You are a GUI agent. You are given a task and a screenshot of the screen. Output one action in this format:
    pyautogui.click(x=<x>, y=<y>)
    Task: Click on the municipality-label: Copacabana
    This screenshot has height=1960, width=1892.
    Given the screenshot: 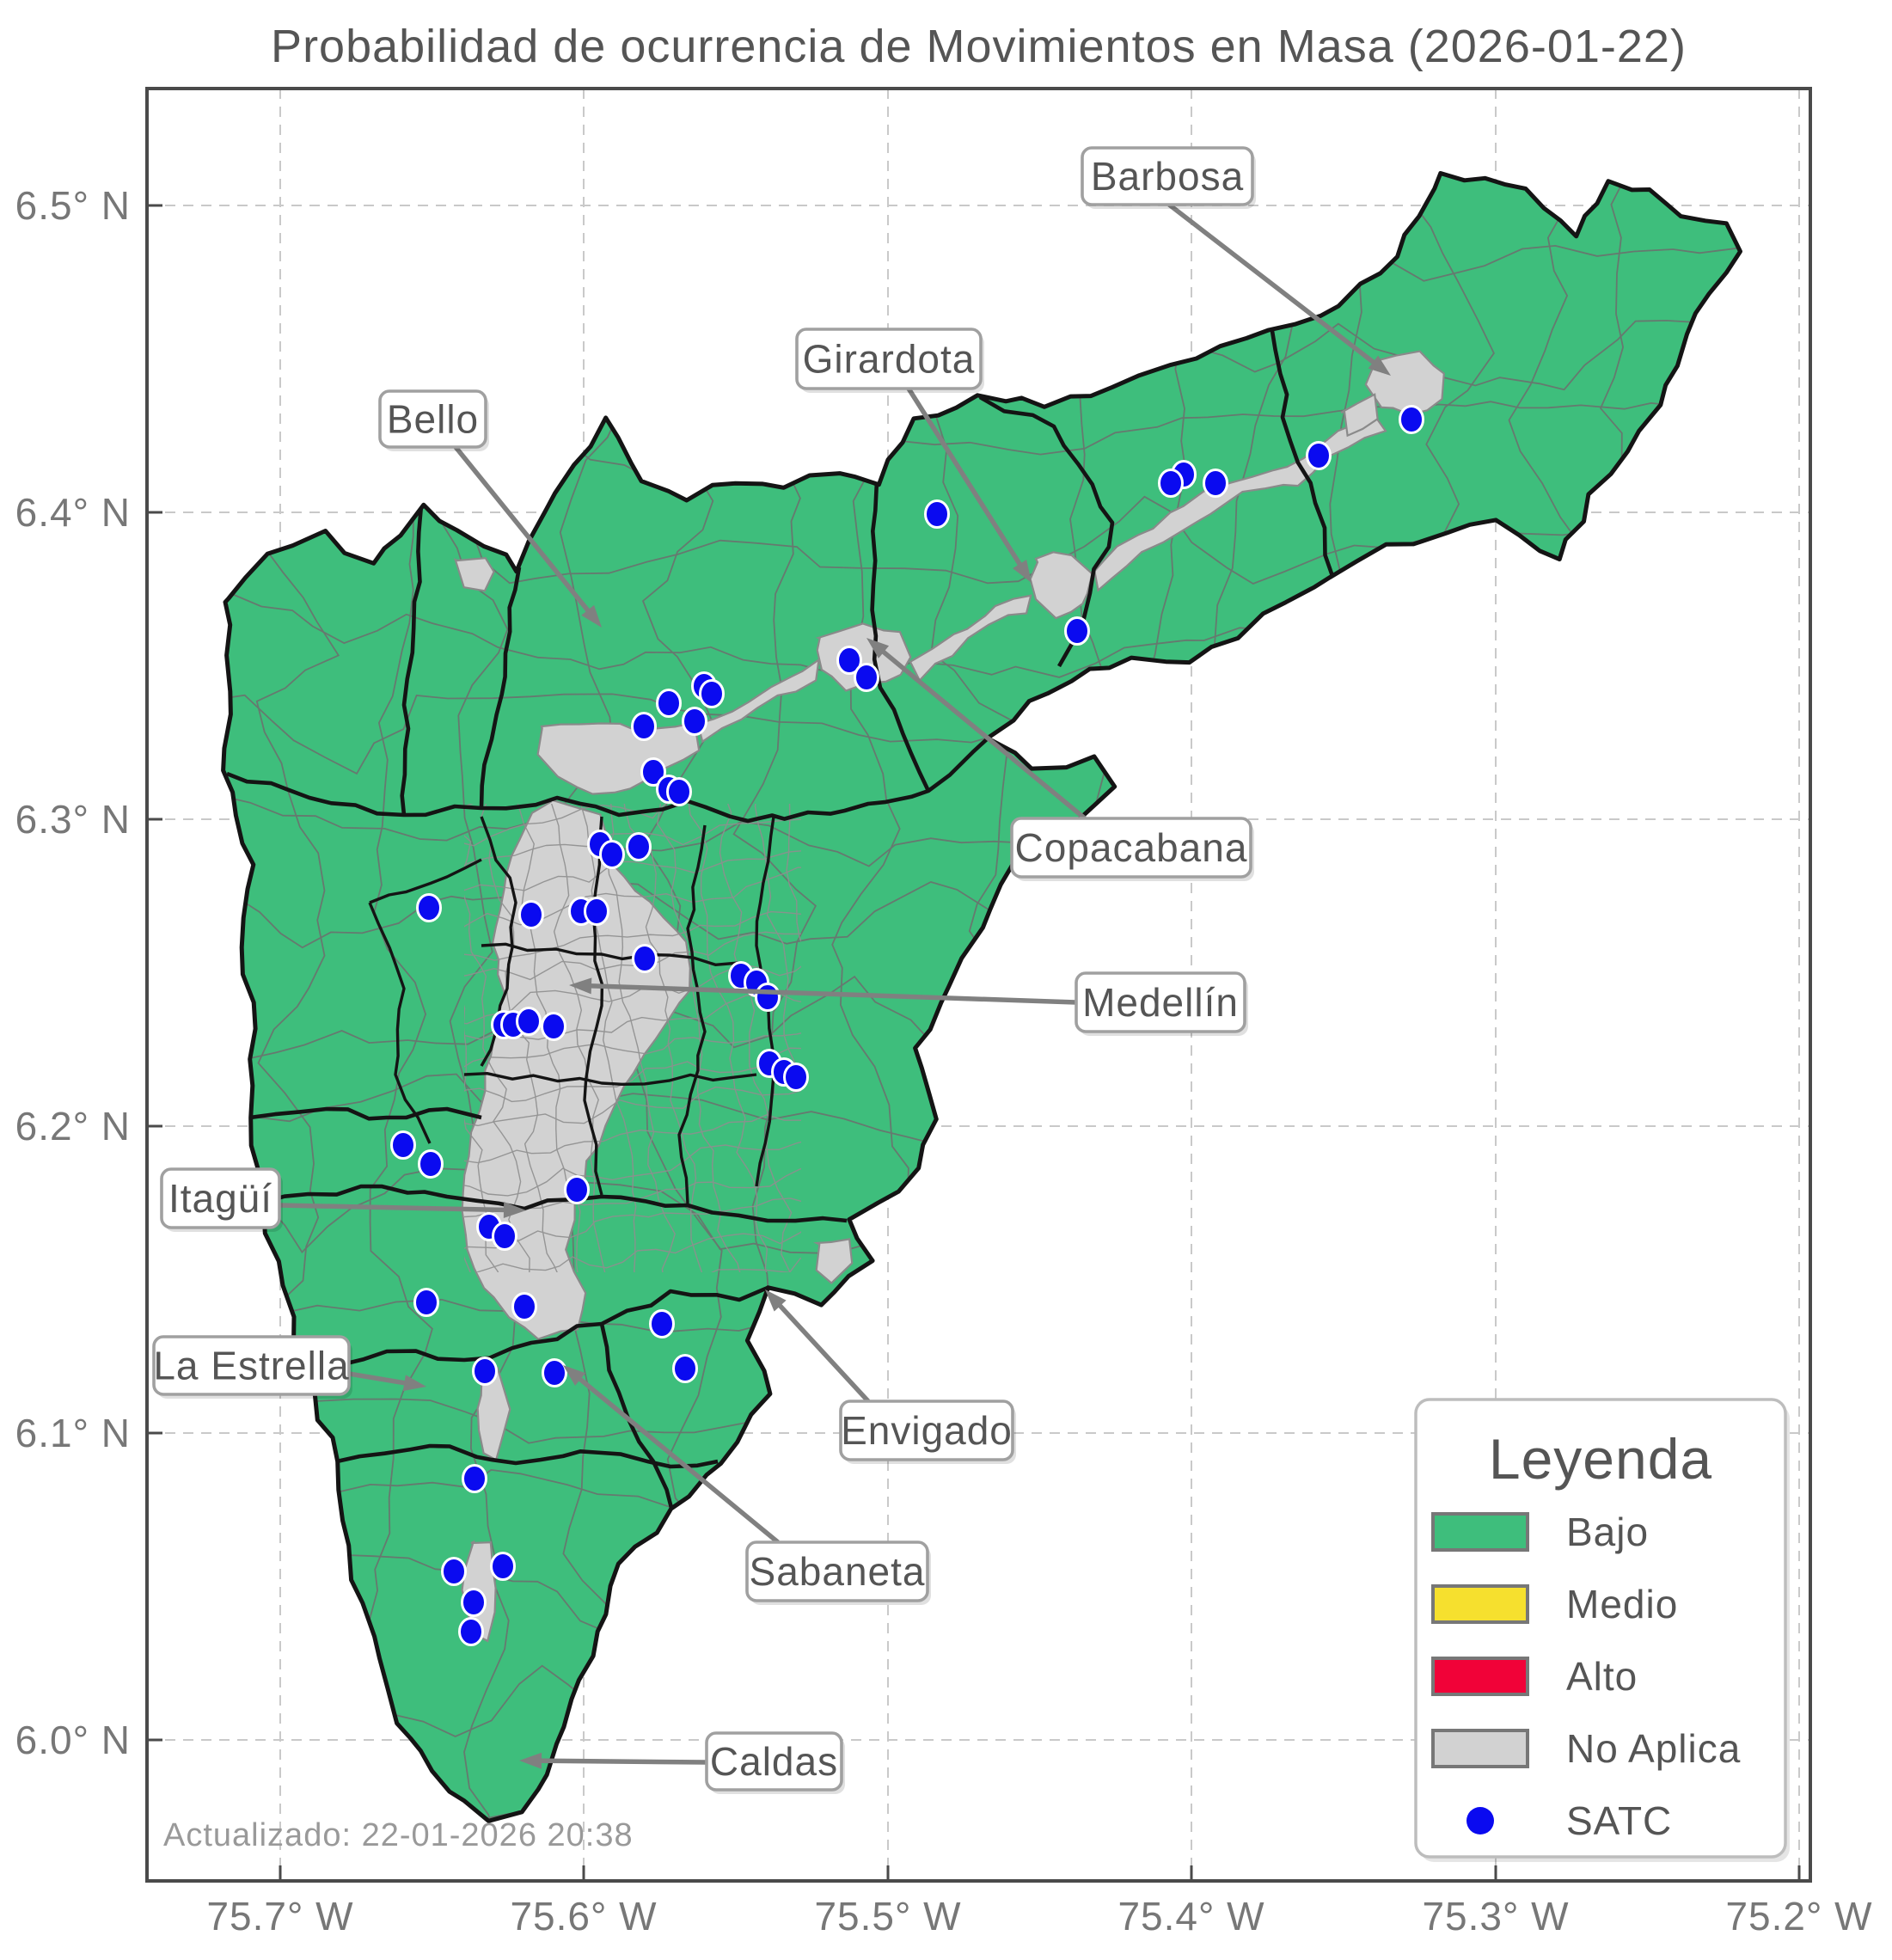 What is the action you would take?
    pyautogui.click(x=1131, y=847)
    